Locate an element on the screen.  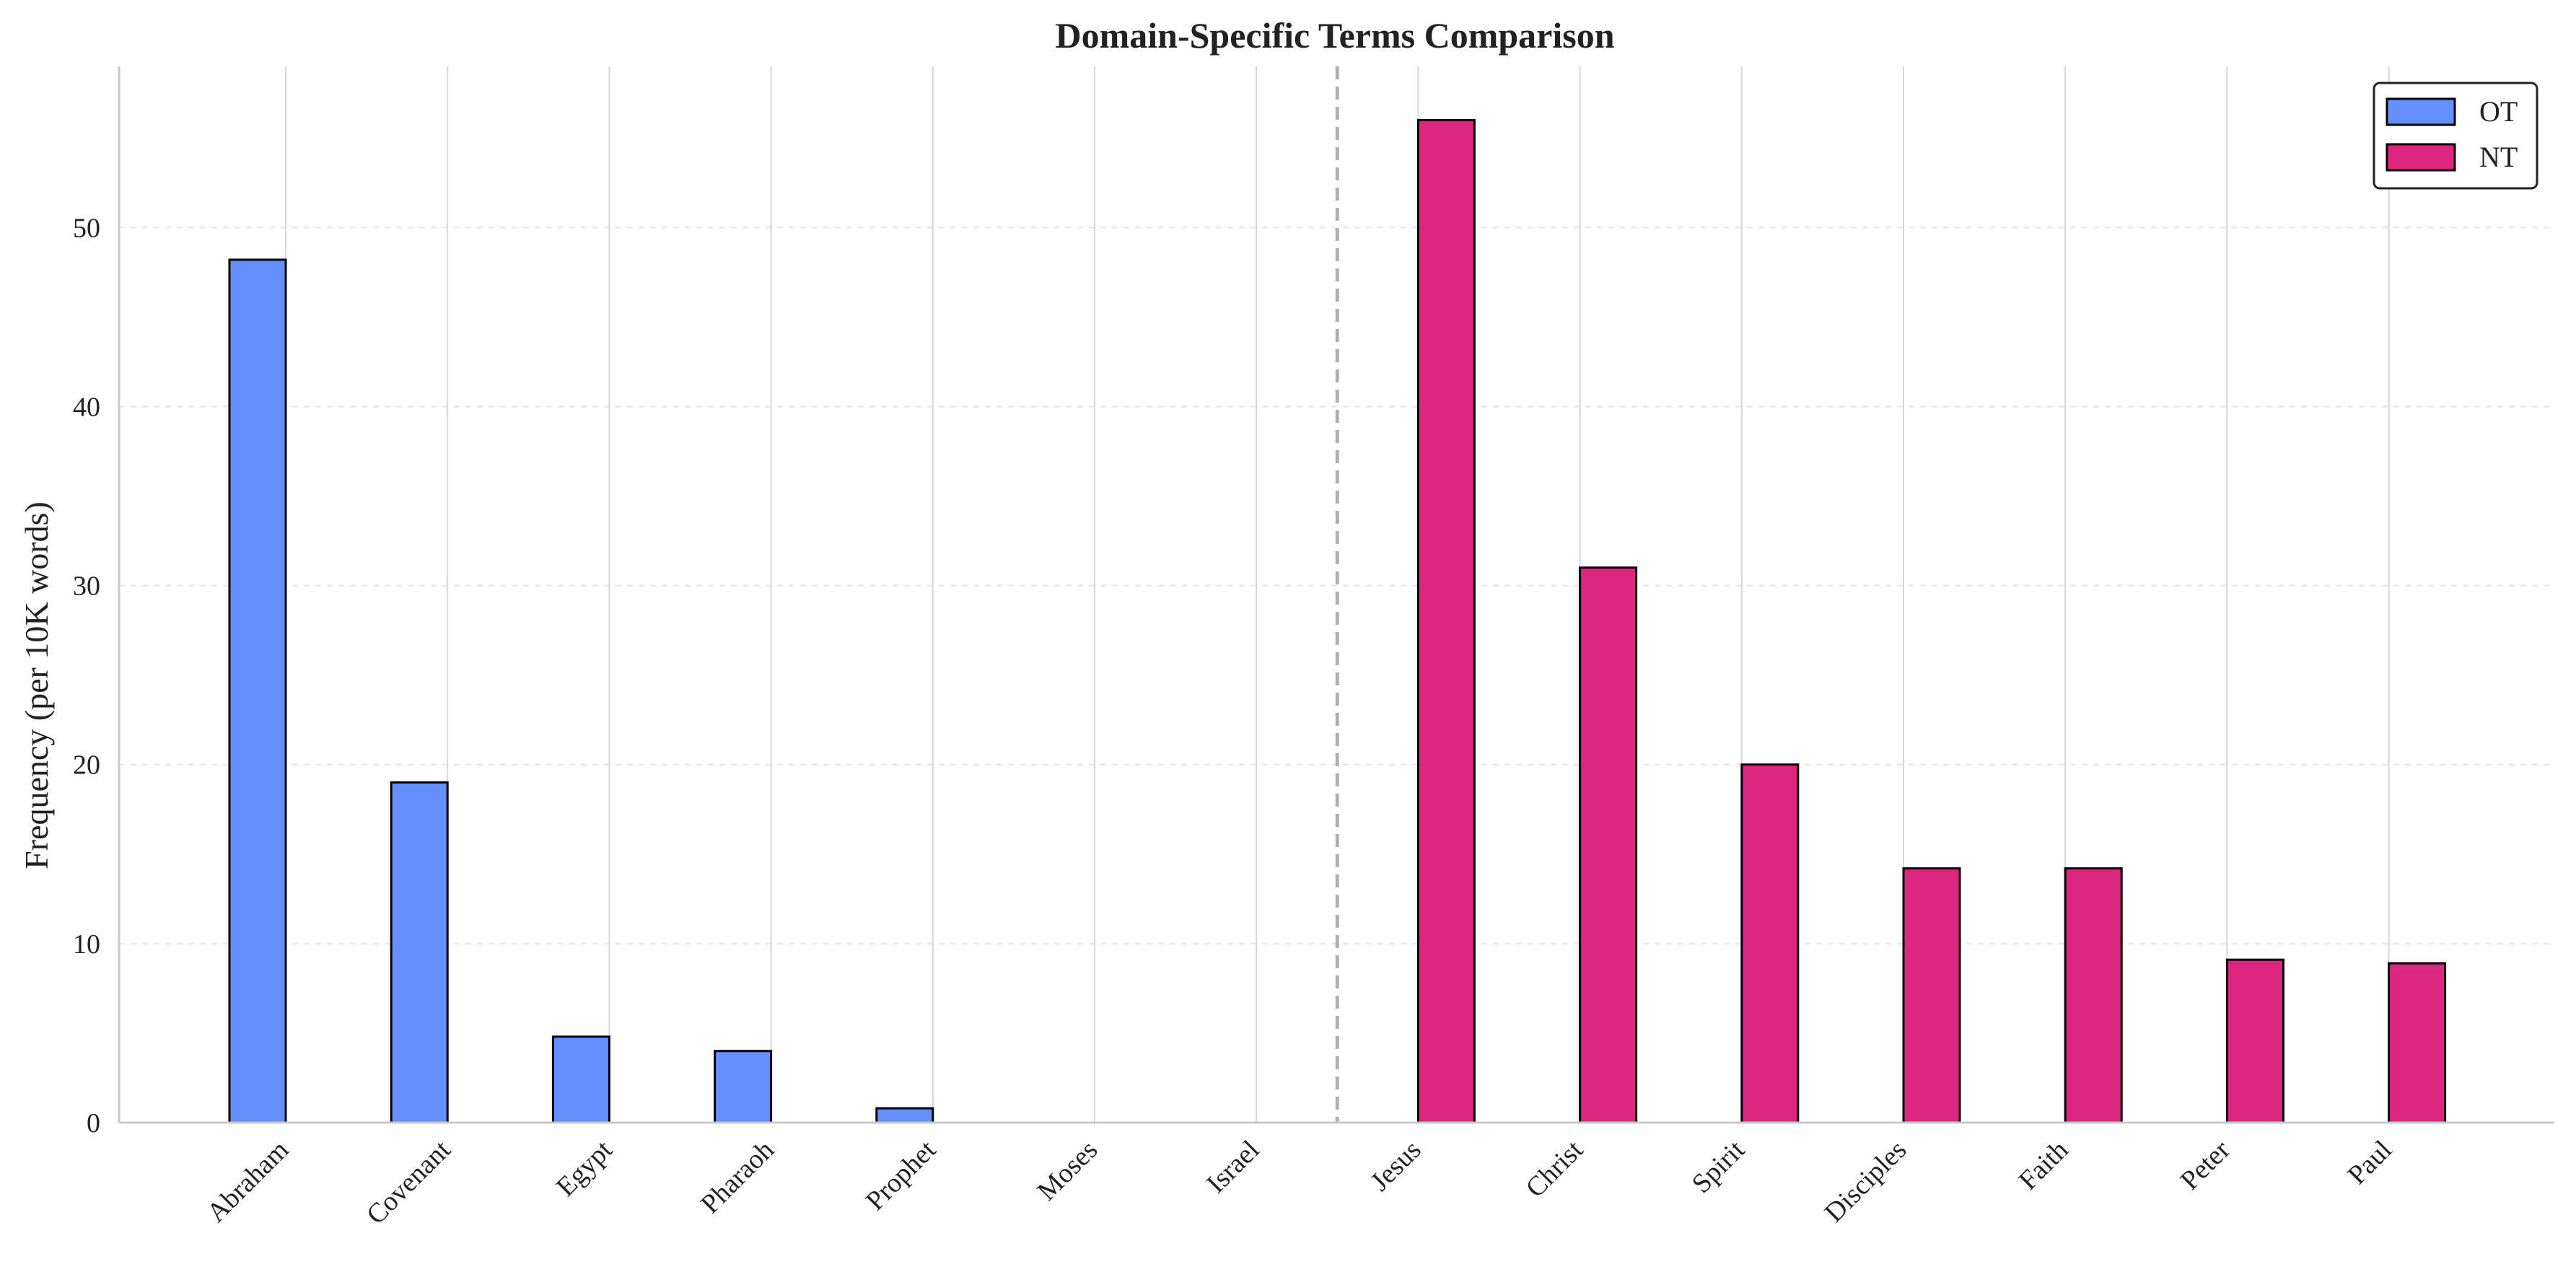
bar-nt-spirit is located at coordinates (1770, 944).